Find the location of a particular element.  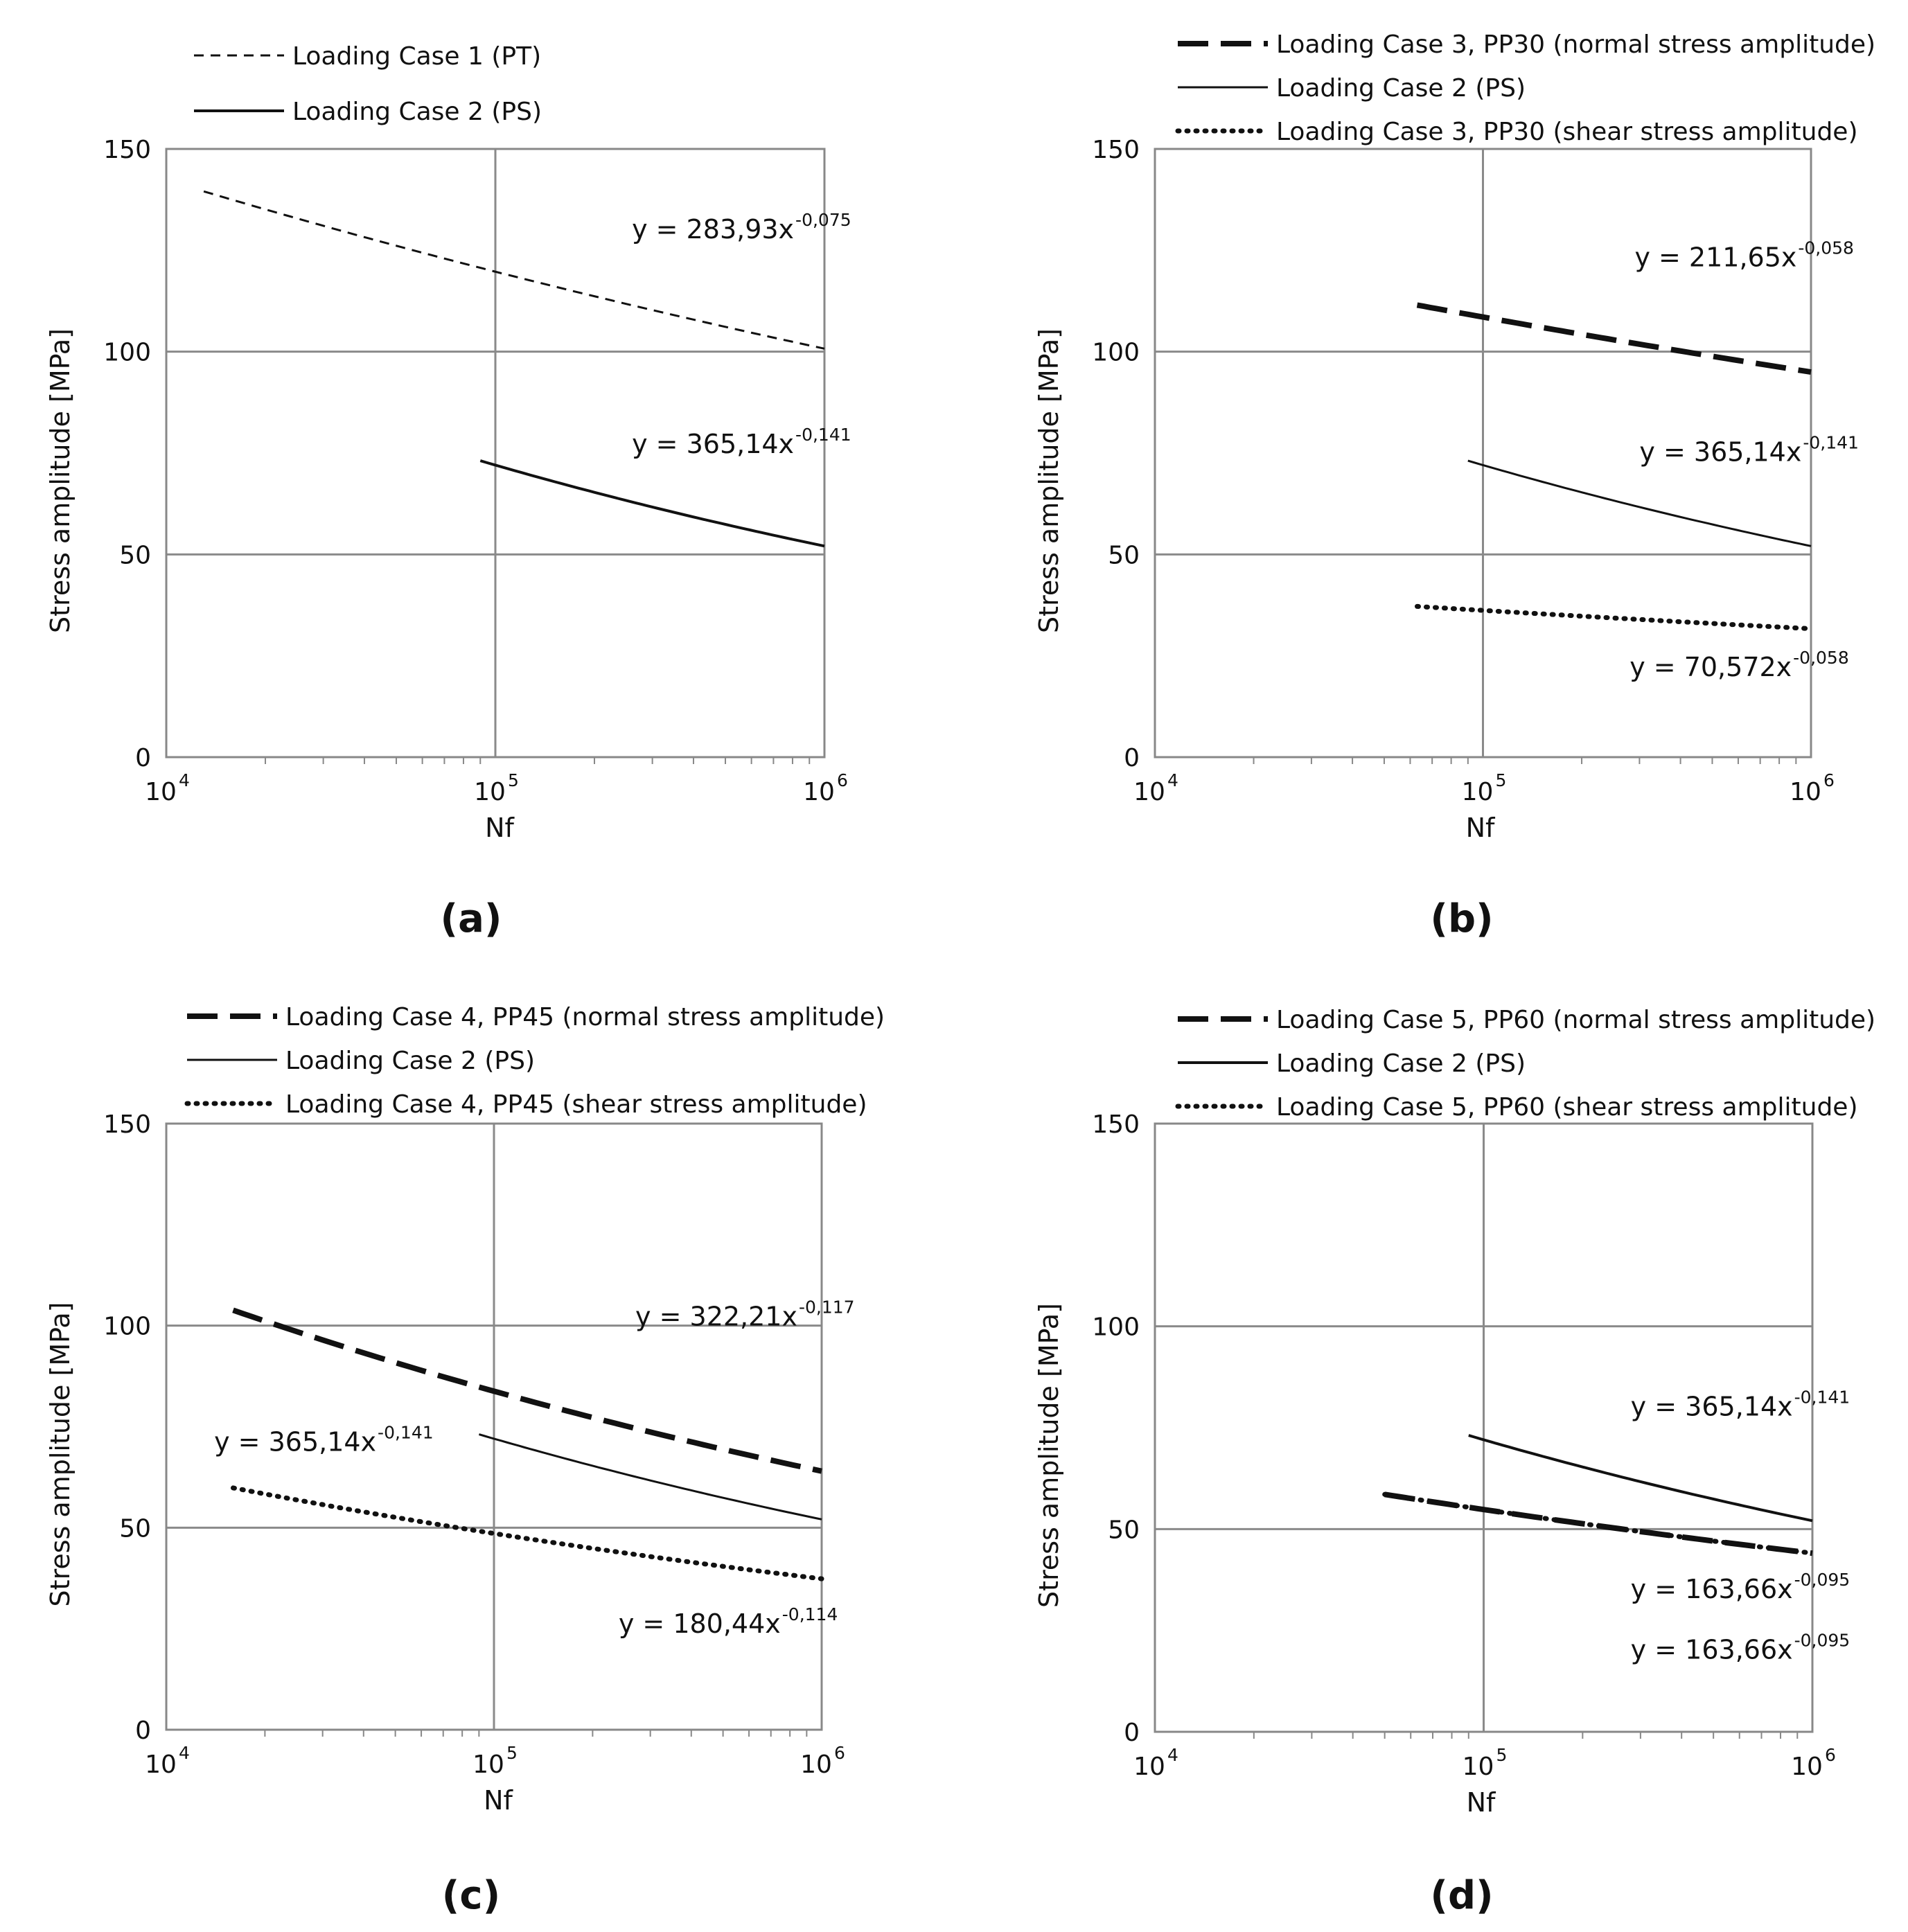

panel-caption: (c) is located at coordinates (471, 1895).